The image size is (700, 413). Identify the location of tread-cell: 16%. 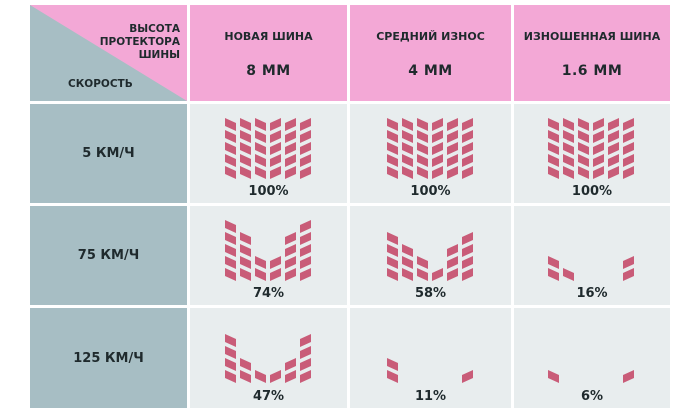
(592, 255).